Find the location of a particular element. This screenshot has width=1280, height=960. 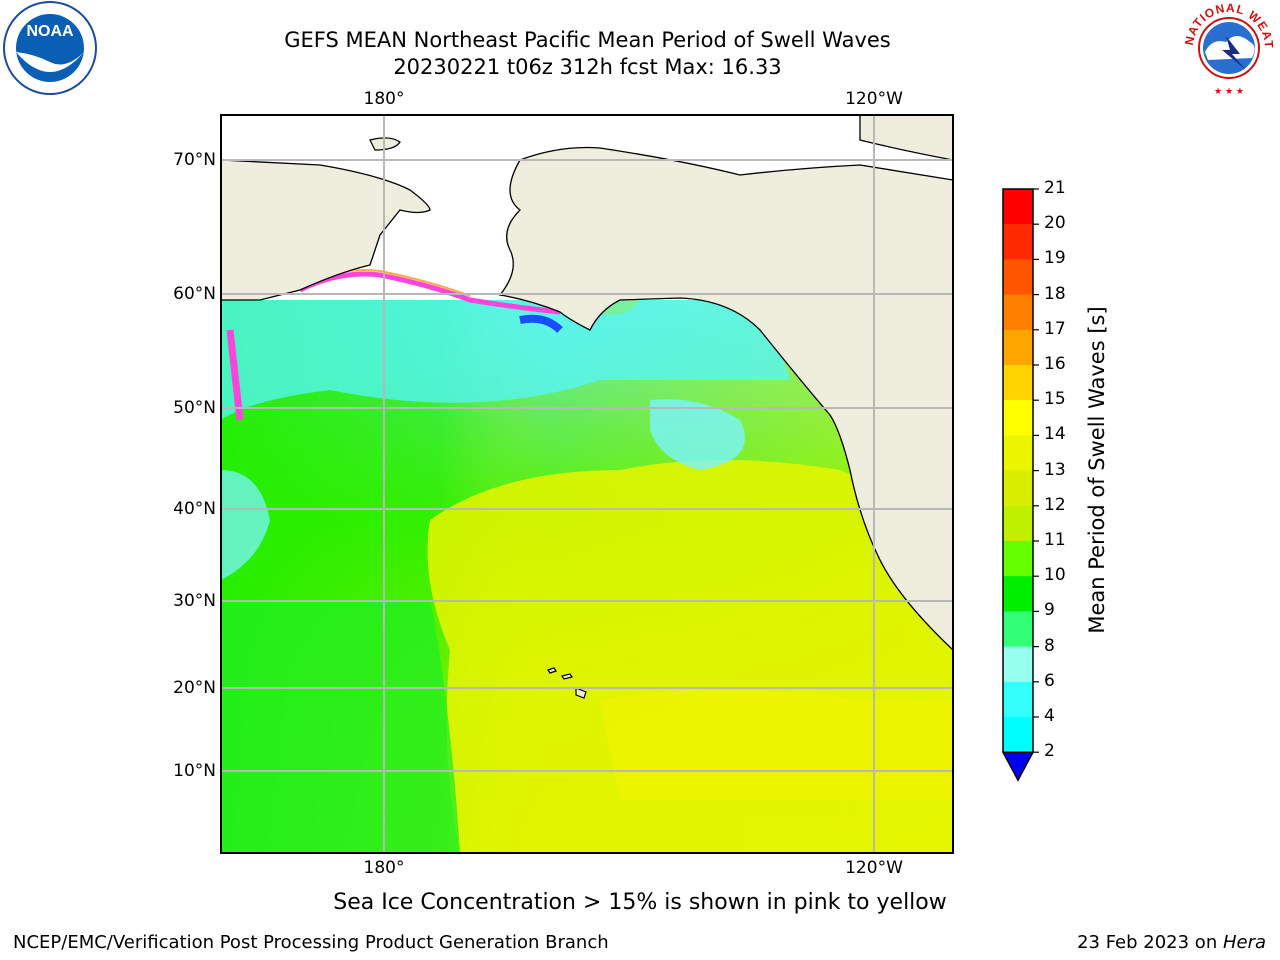

noaa-logo: NOAA is located at coordinates (50, 48).